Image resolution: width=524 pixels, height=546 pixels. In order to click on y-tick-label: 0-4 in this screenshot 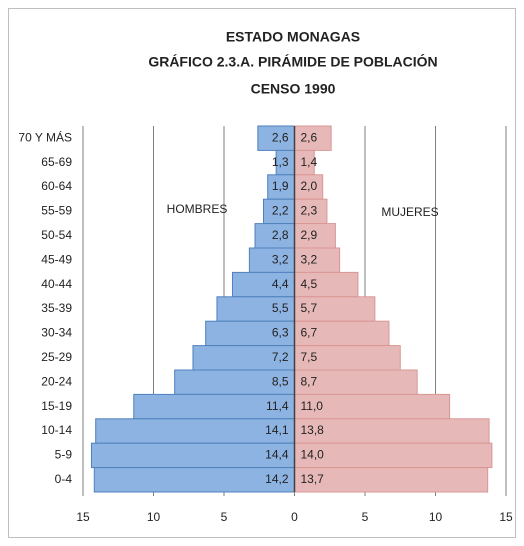, I will do `click(64, 479)`.